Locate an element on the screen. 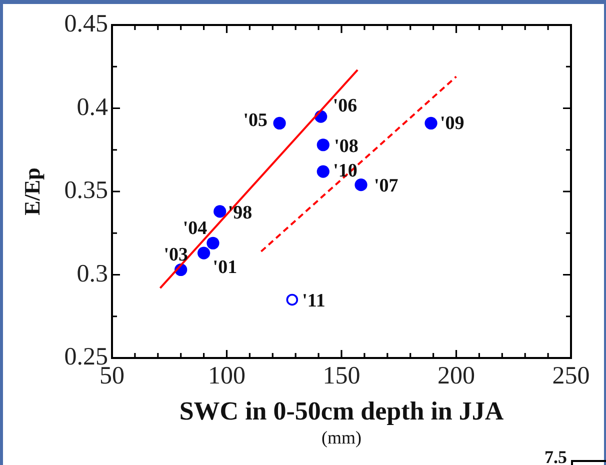 The image size is (606, 465). x-tick-label: 200 is located at coordinates (456, 376).